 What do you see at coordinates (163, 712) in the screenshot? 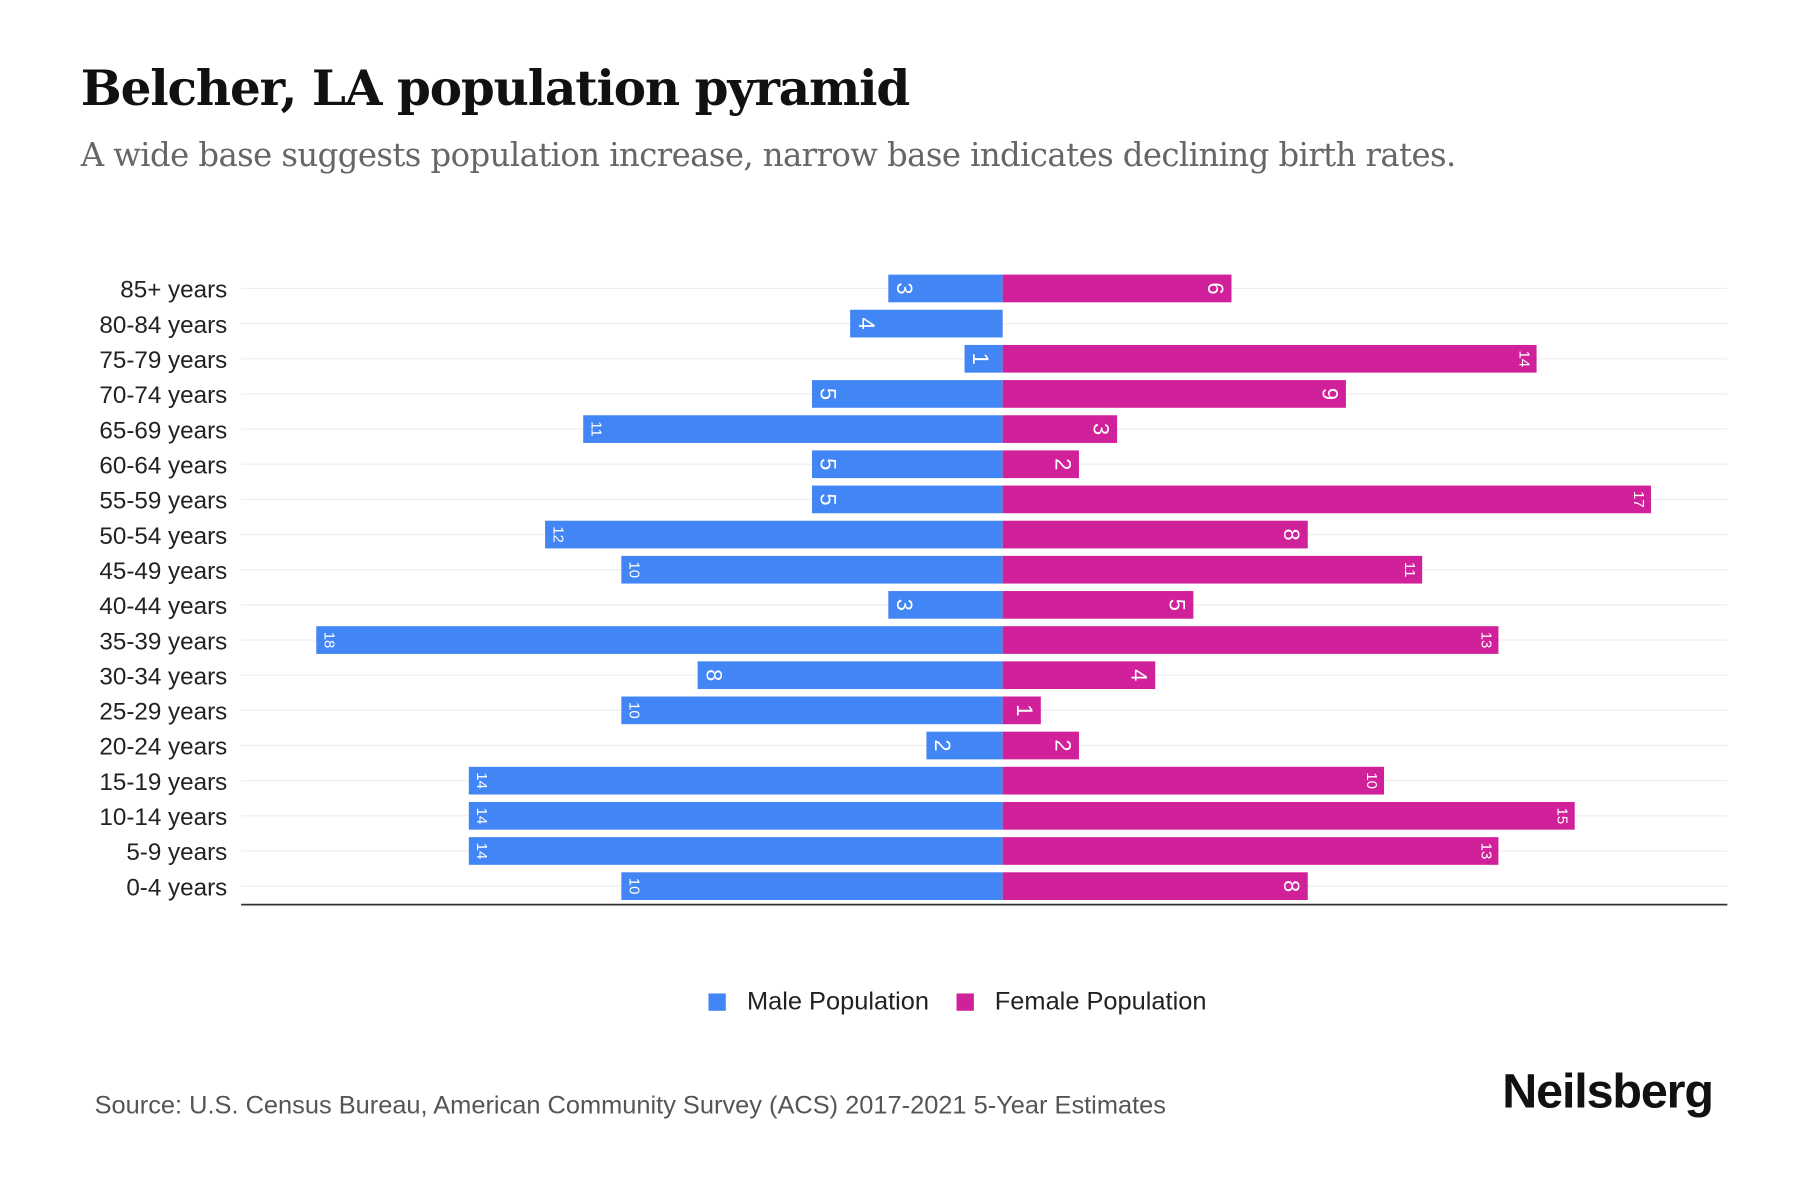
I see `category-label: 25-29 years` at bounding box center [163, 712].